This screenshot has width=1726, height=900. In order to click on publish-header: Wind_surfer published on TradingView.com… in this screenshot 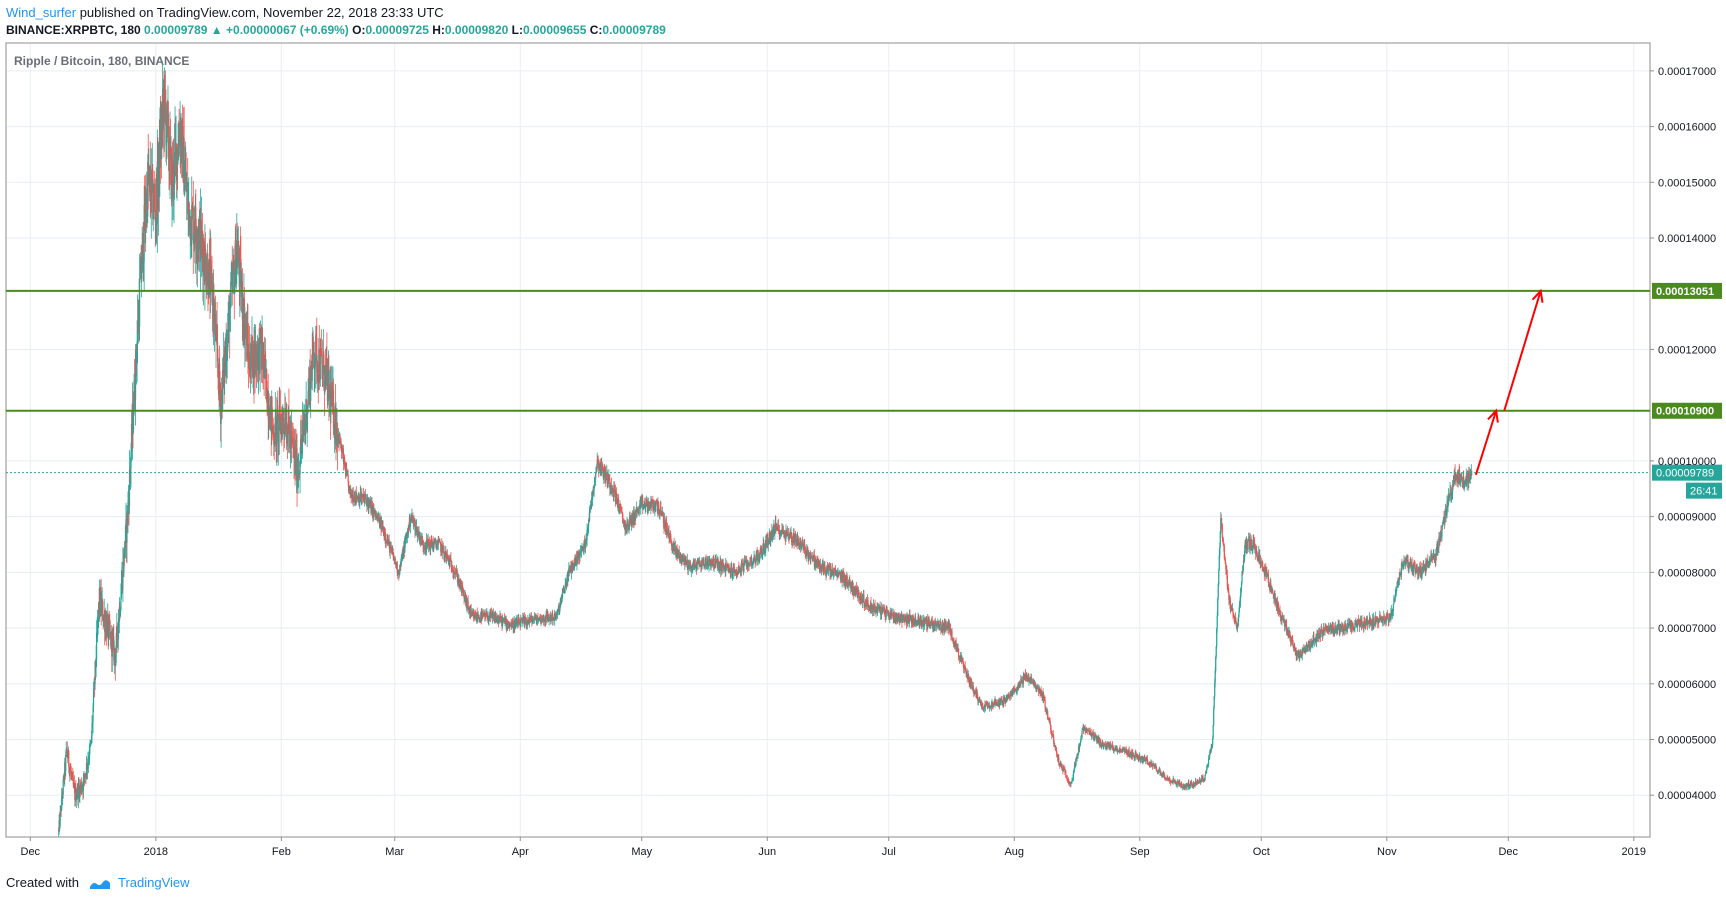, I will do `click(225, 13)`.